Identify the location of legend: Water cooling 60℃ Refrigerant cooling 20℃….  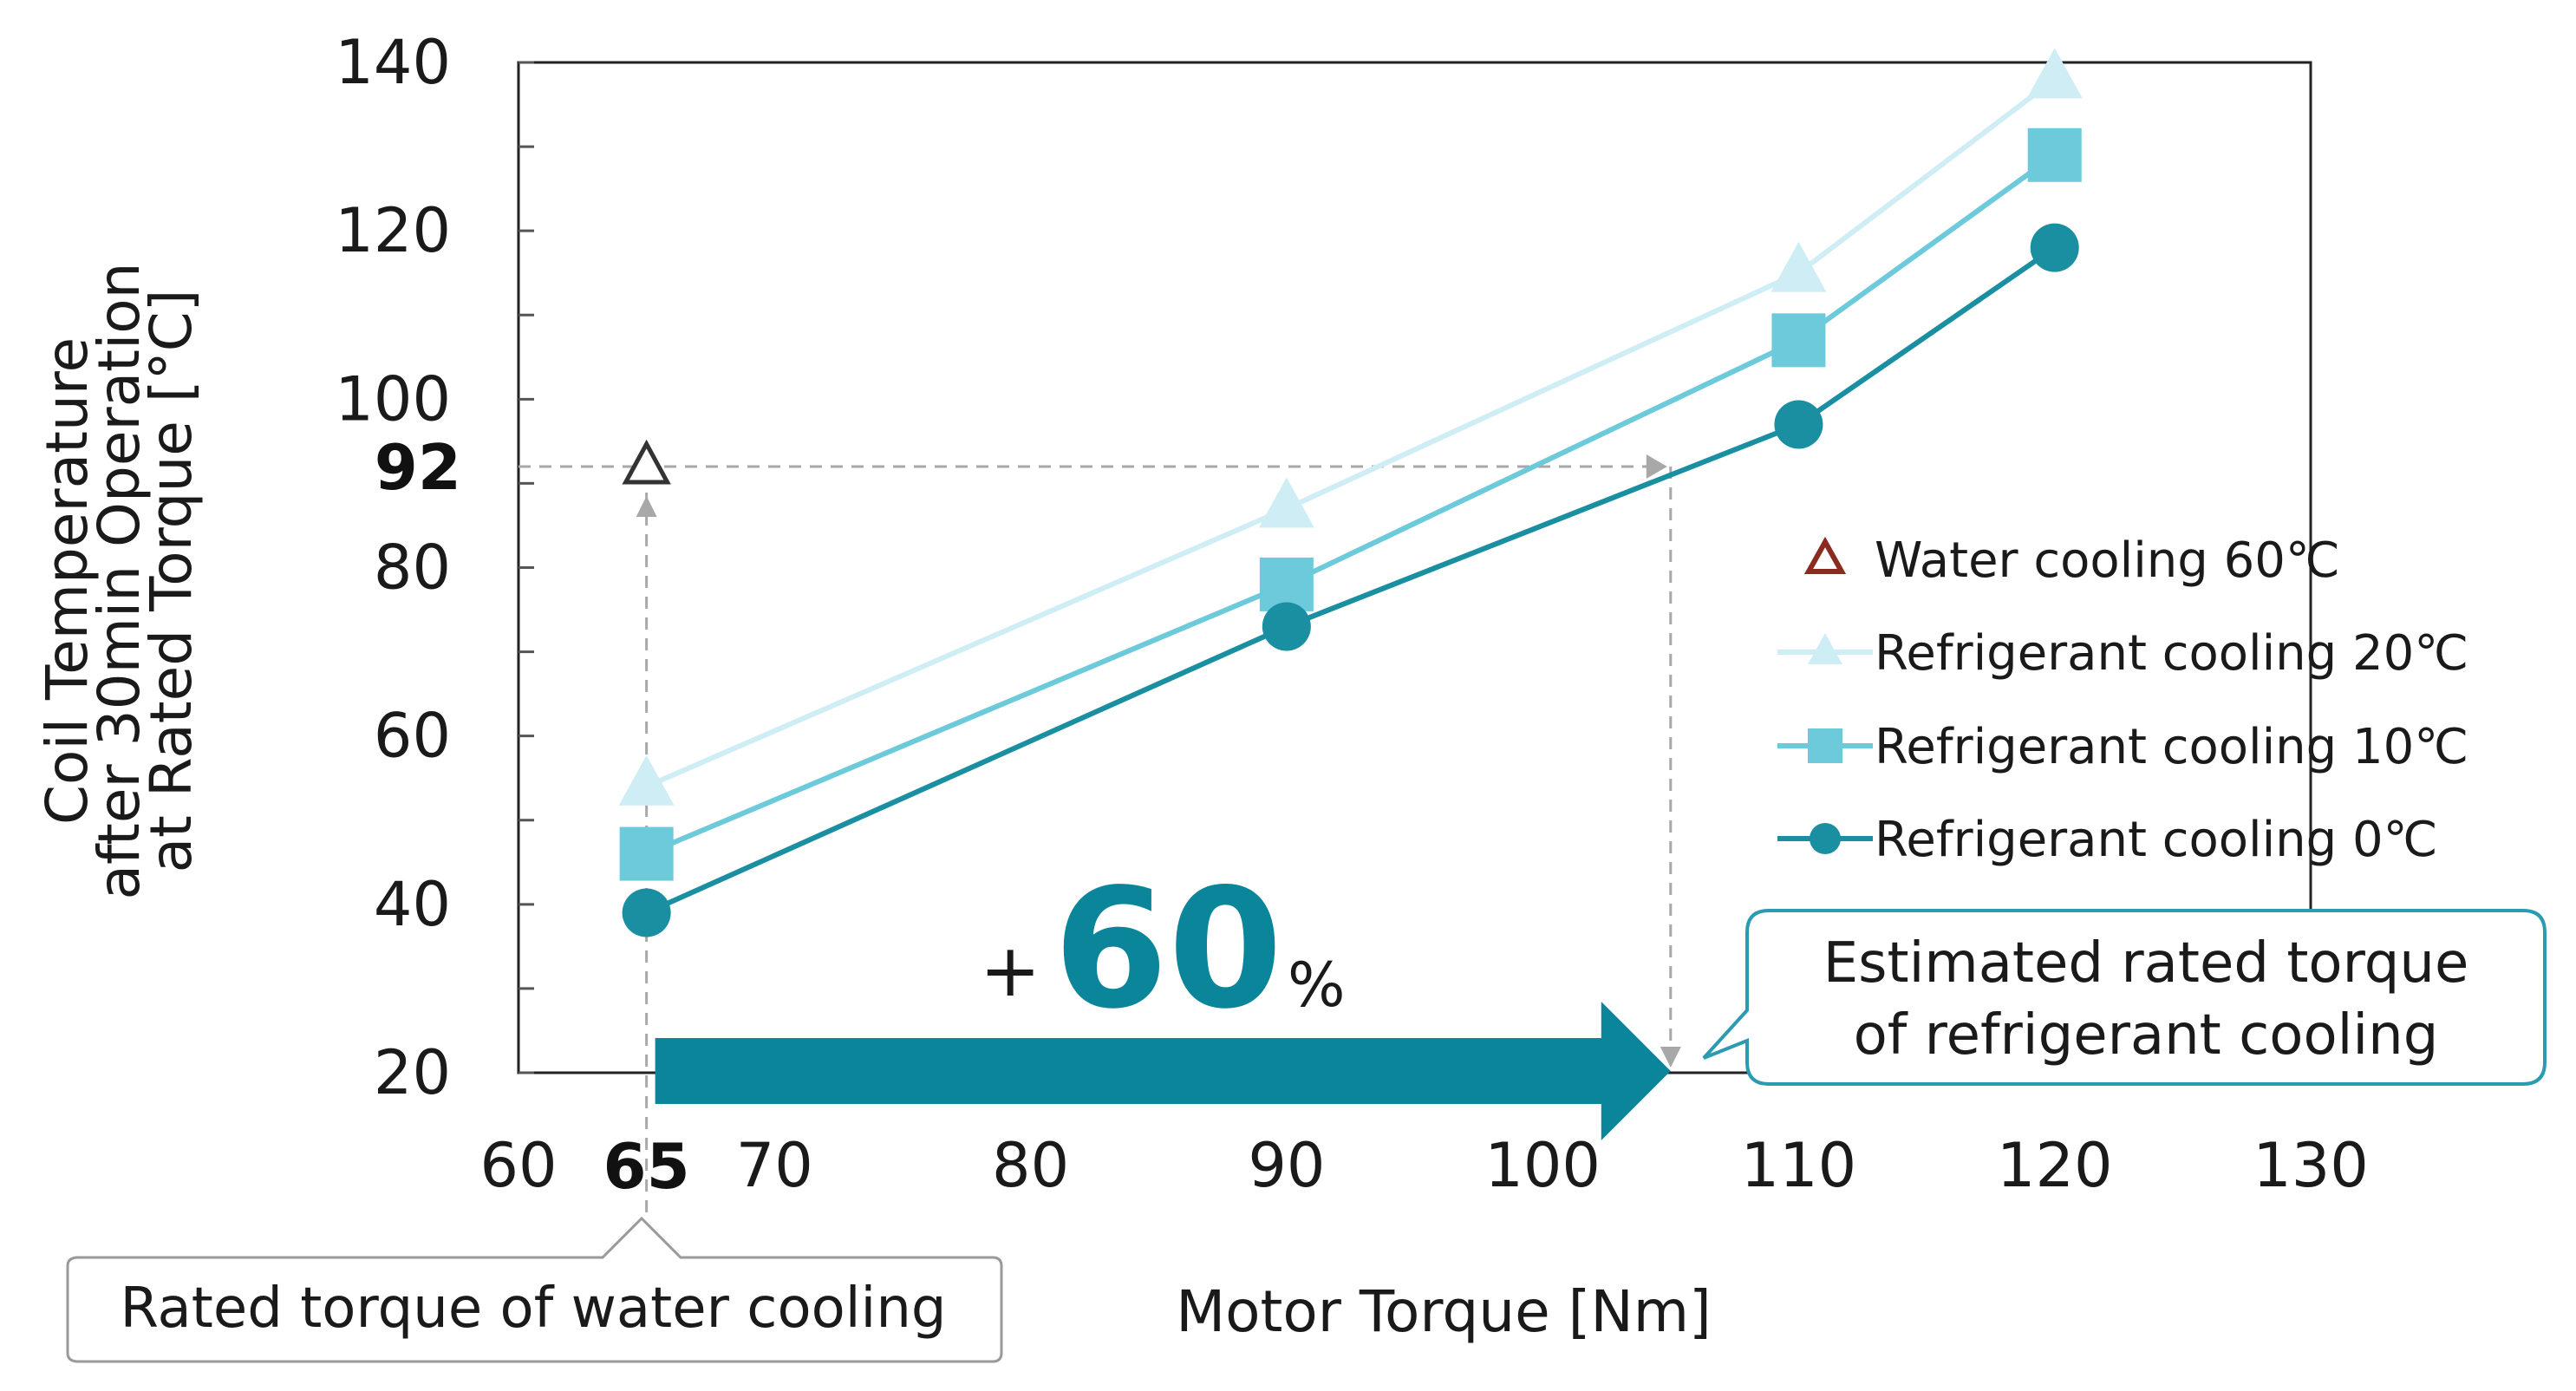
(2122, 700).